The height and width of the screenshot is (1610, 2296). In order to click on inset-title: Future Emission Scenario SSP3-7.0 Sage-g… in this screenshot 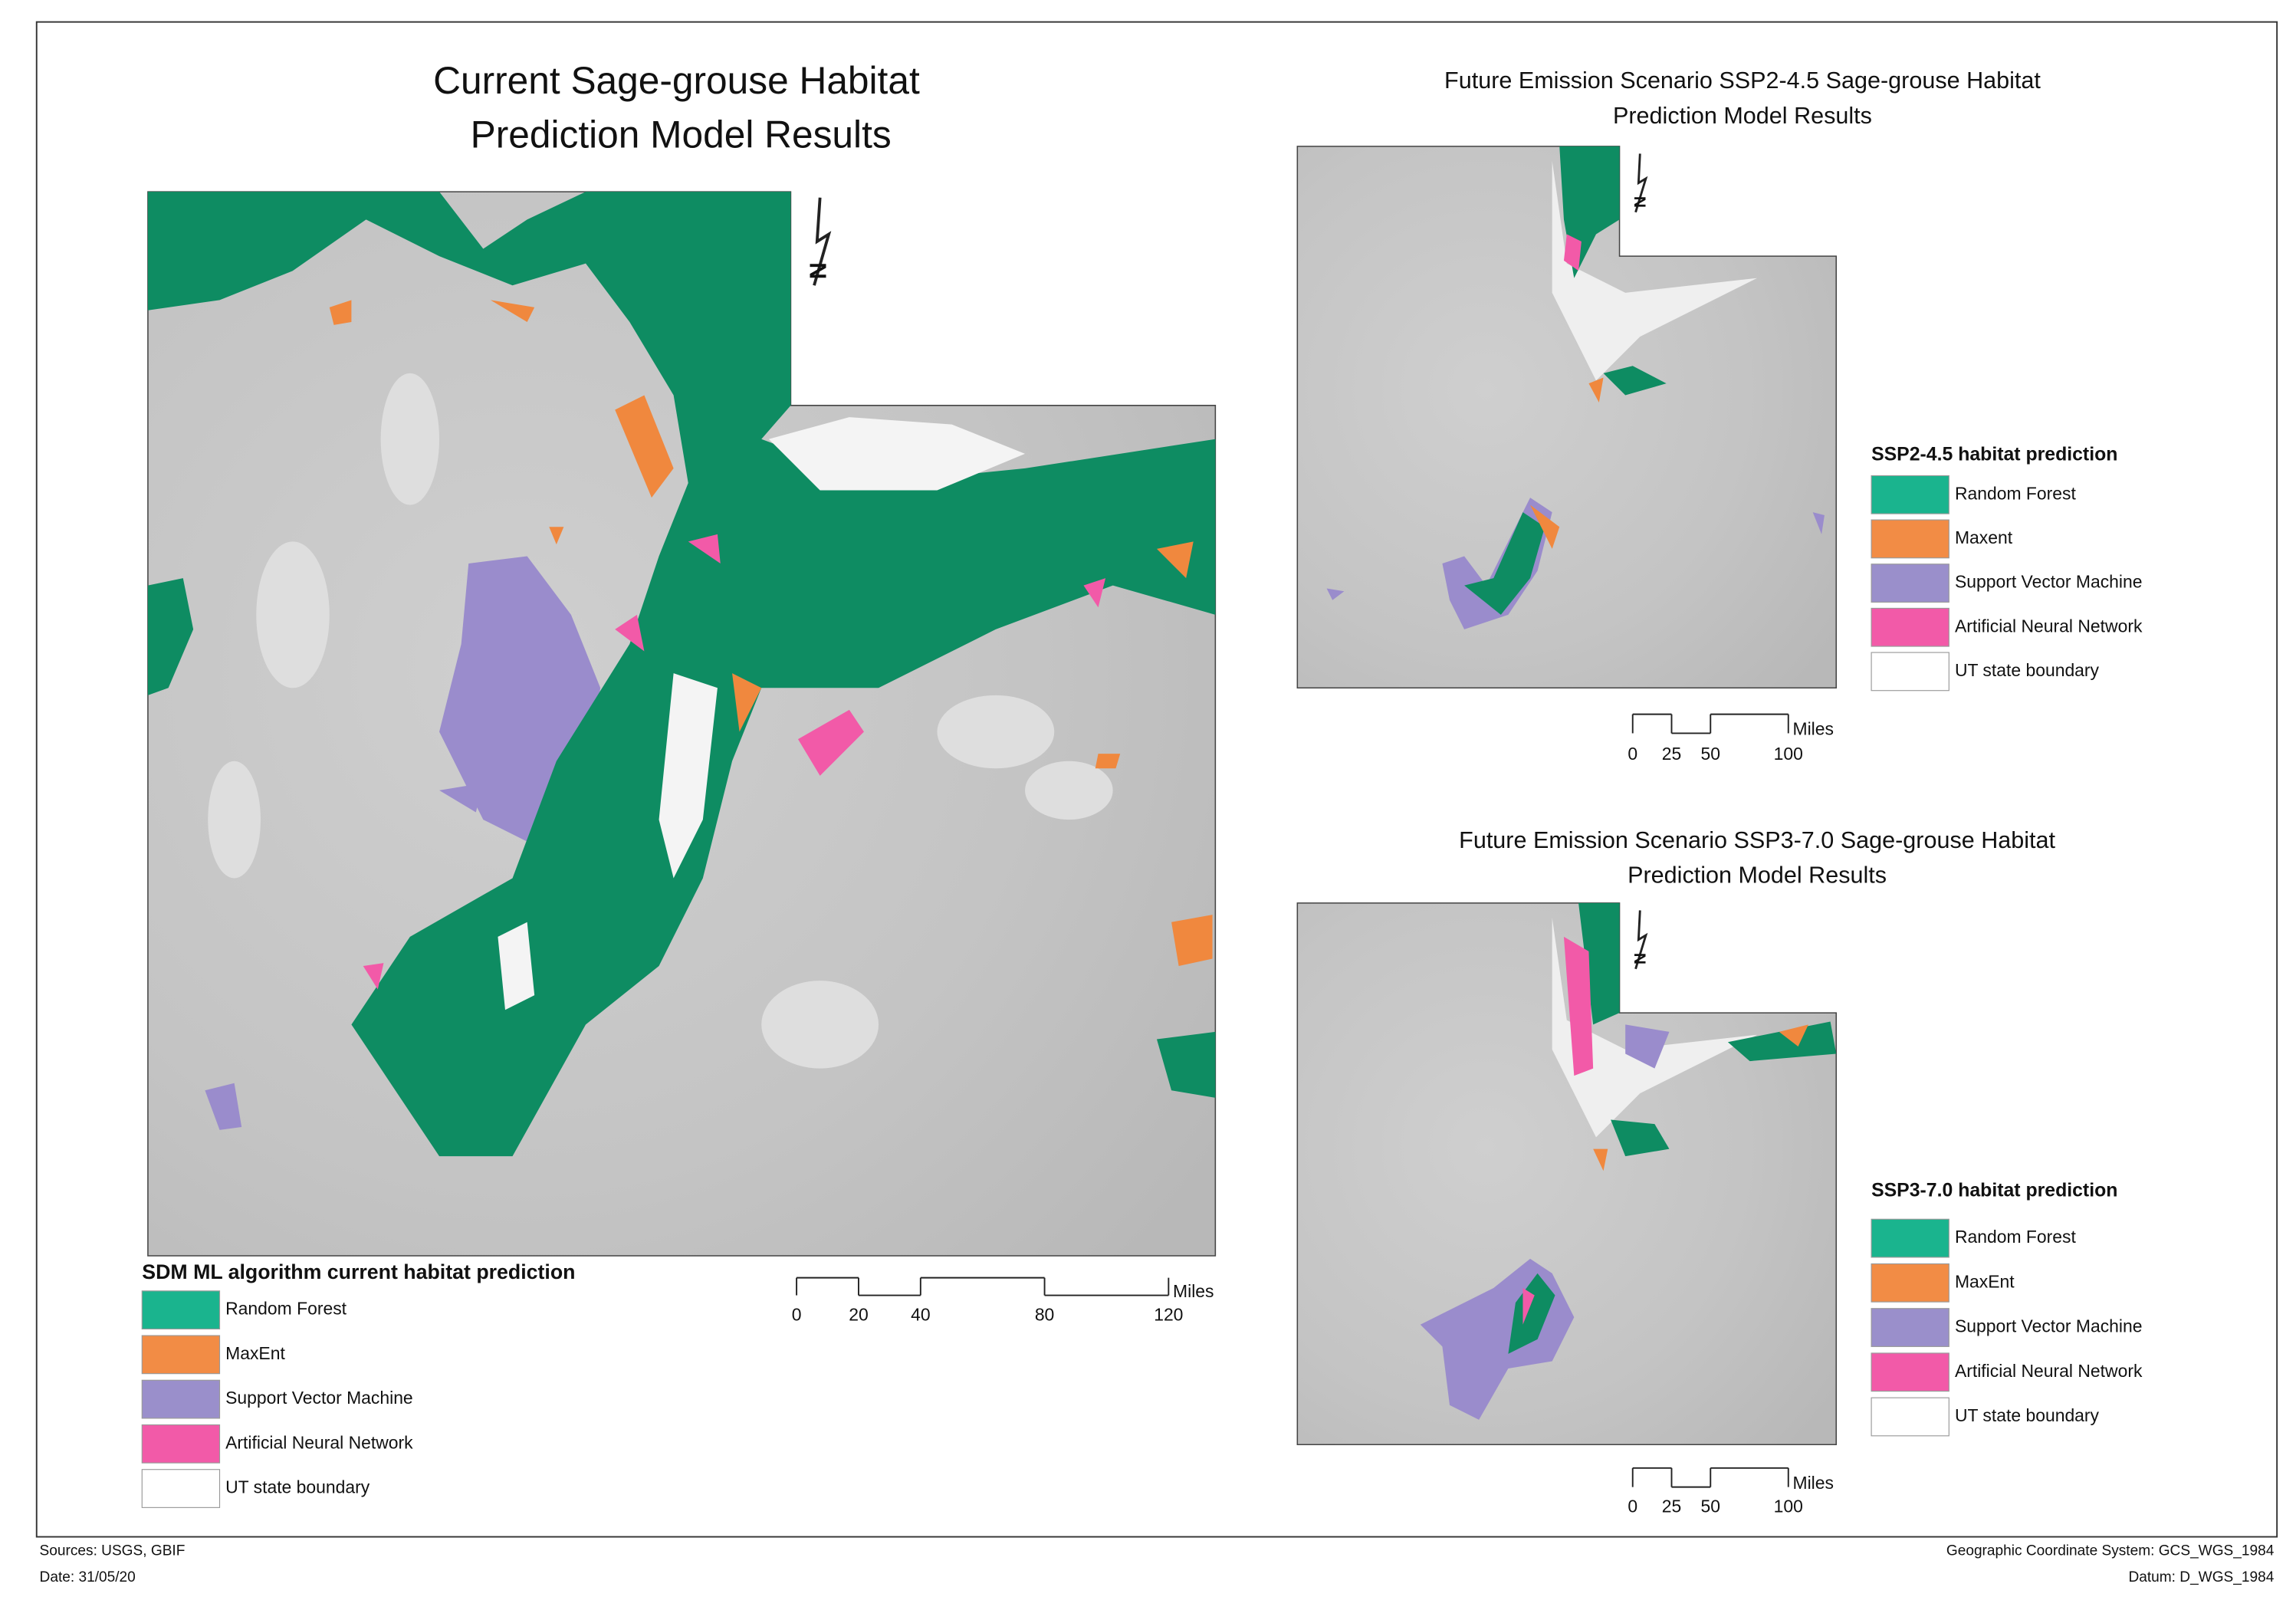, I will do `click(1757, 840)`.